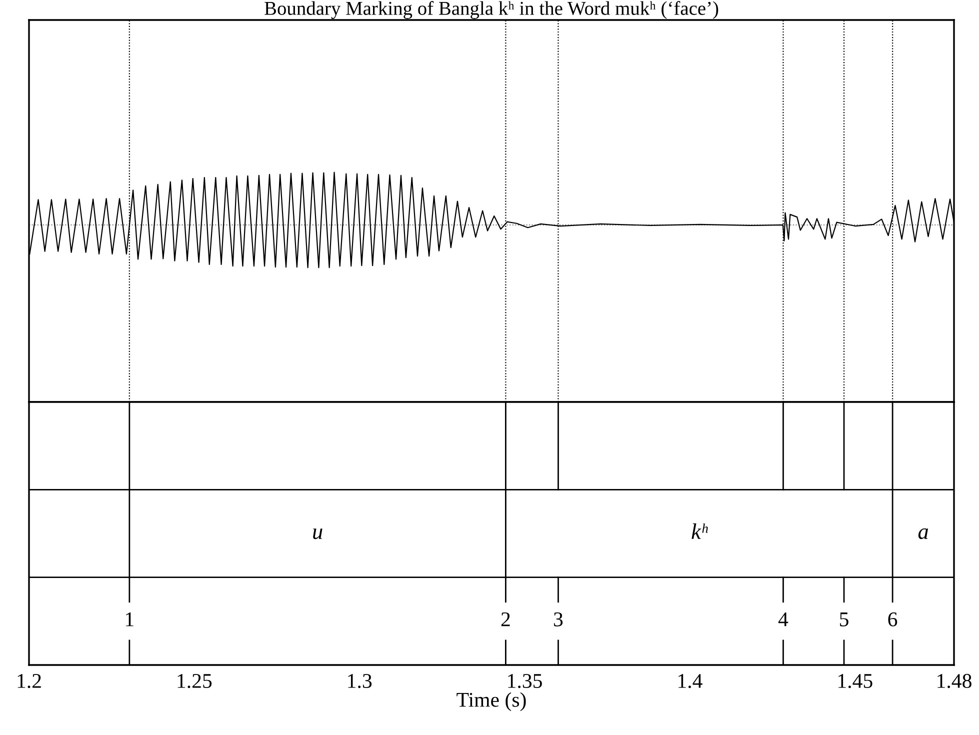  What do you see at coordinates (29, 681) in the screenshot?
I see `x-tick-label: 1.2` at bounding box center [29, 681].